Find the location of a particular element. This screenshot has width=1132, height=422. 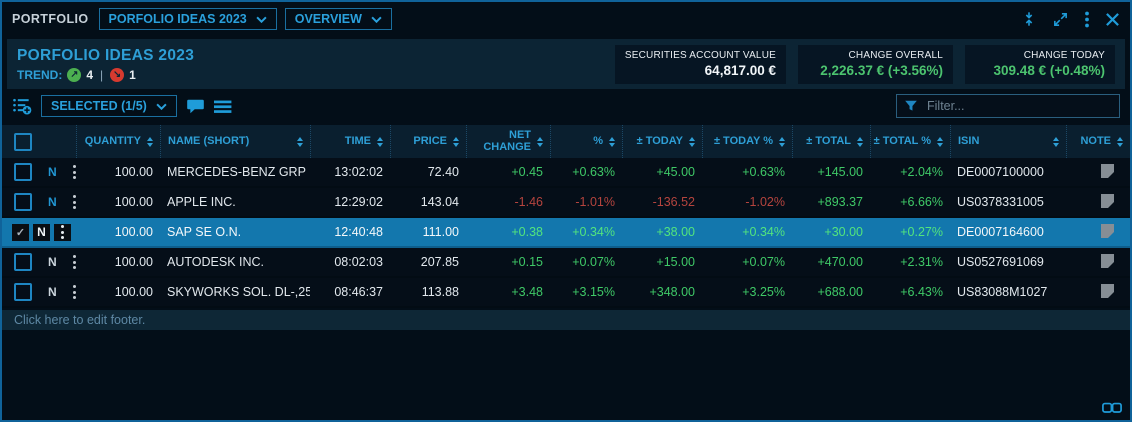

cell-isin: DE0007164600 is located at coordinates (1000, 232).